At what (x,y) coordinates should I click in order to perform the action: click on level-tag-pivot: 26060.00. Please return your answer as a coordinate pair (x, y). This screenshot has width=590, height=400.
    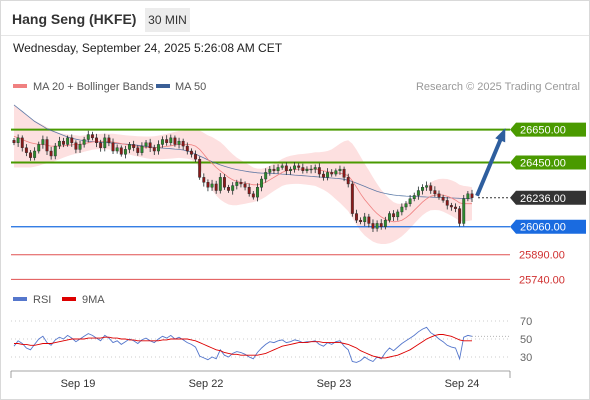
    Looking at the image, I should click on (548, 226).